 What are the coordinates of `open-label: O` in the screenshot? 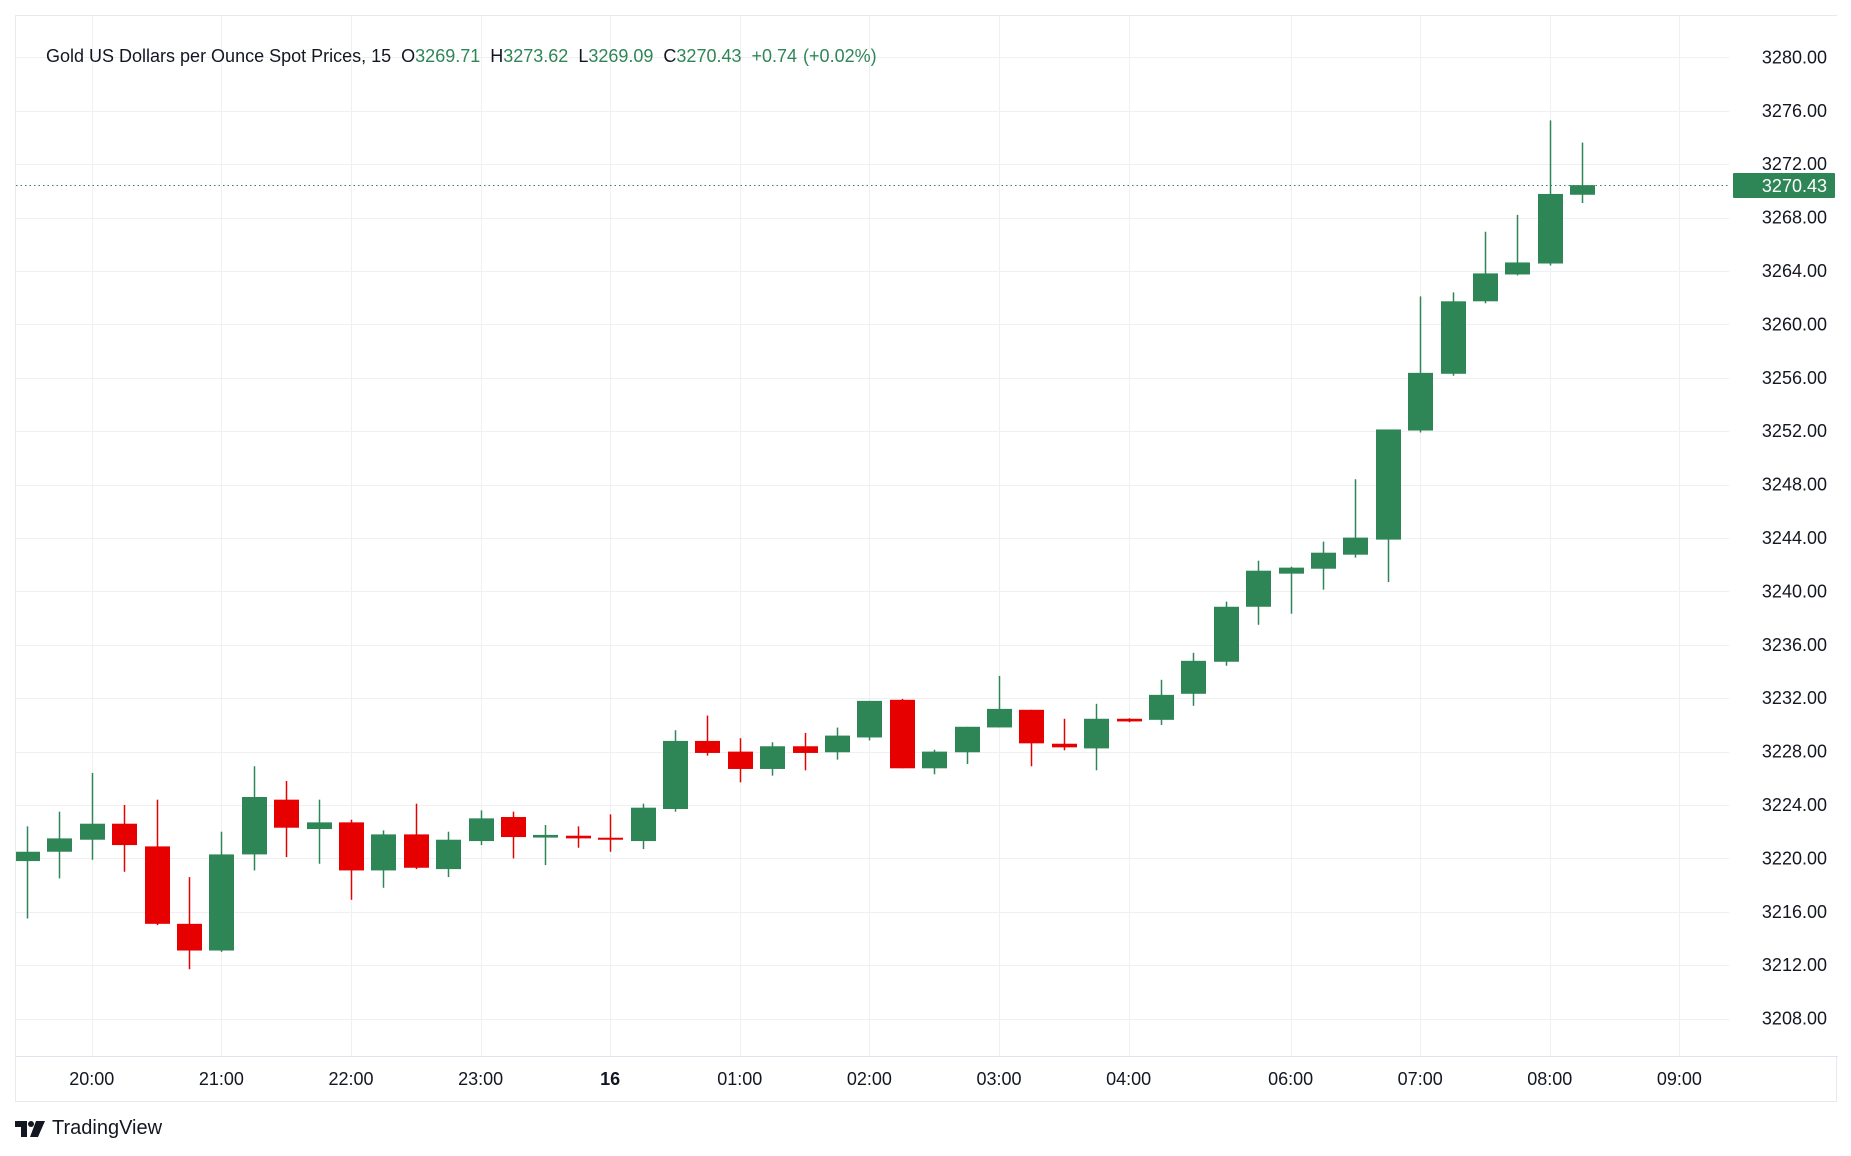 It's located at (408, 56).